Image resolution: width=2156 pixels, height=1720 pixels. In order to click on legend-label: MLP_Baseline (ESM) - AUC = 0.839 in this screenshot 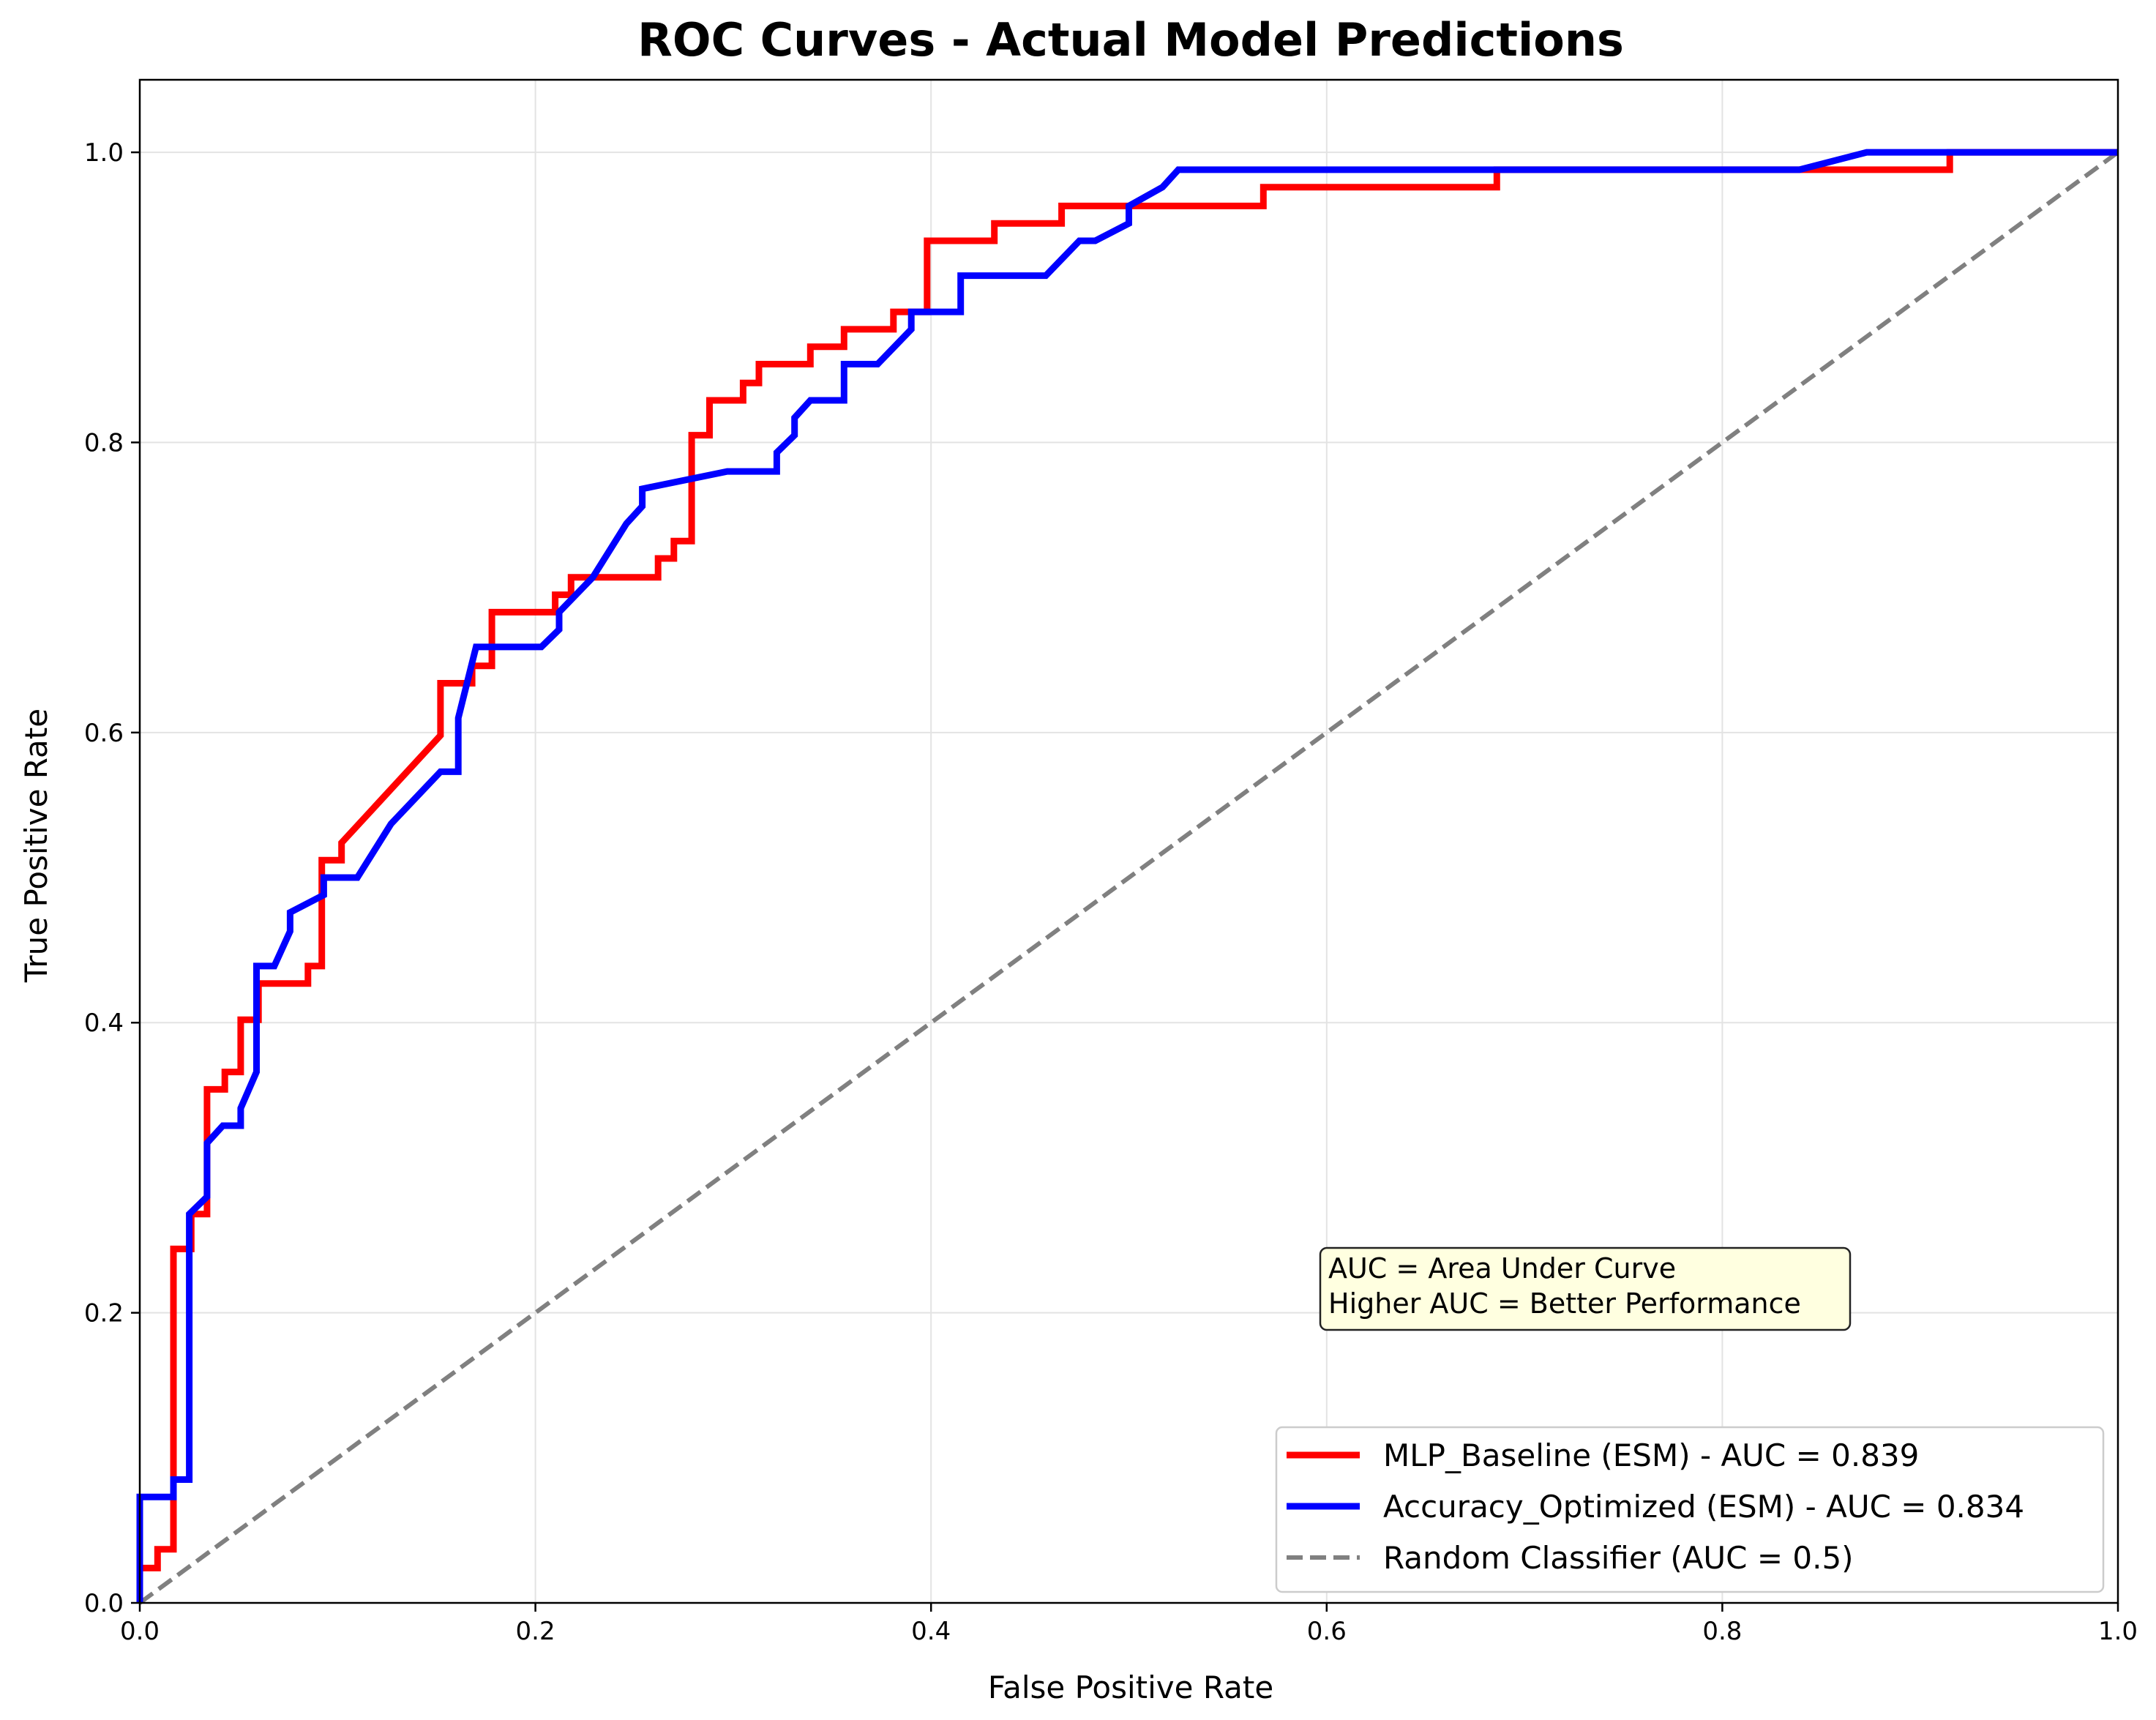, I will do `click(1651, 1455)`.